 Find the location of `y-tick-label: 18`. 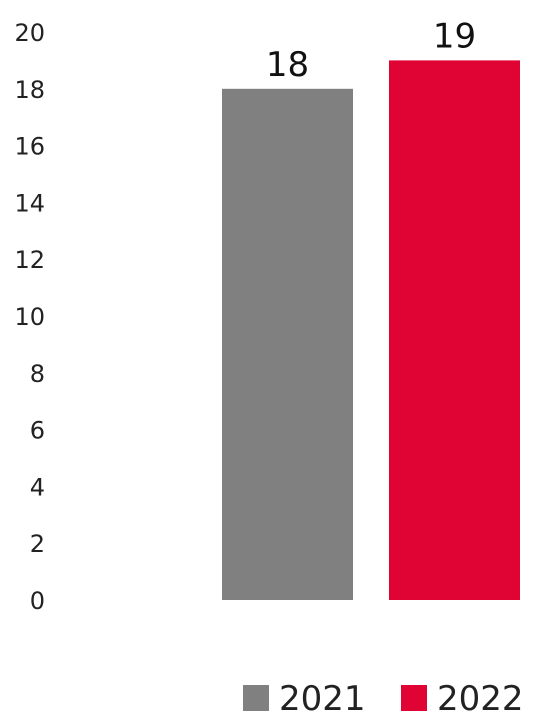

y-tick-label: 18 is located at coordinates (29, 90).